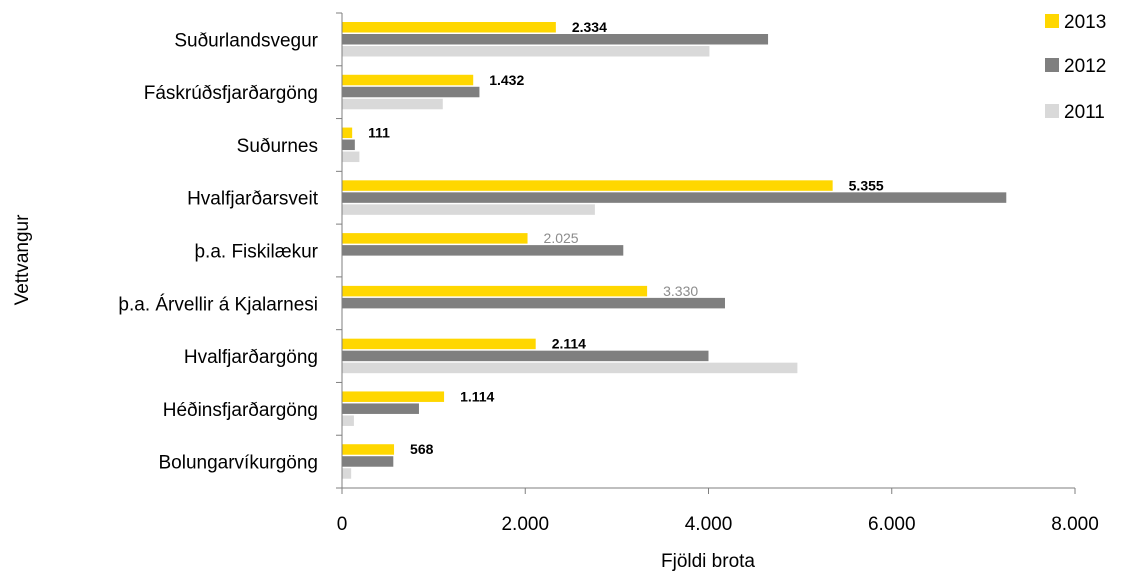  I want to click on y-tick-label: Suðurlandsvegur, so click(246, 40).